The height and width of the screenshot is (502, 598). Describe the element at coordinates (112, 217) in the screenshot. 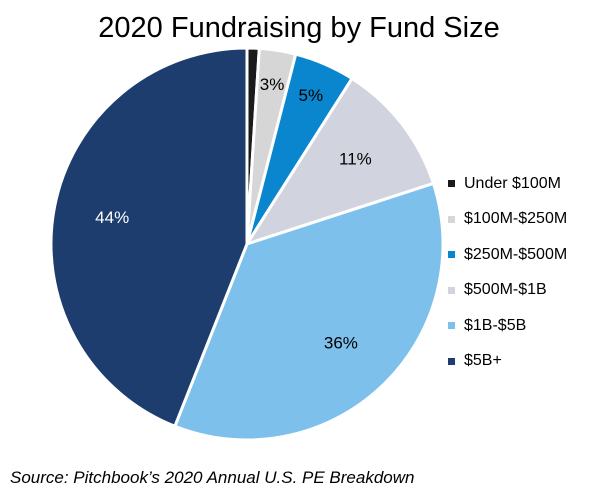

I see `data-label-5b-plus: 44%` at that location.